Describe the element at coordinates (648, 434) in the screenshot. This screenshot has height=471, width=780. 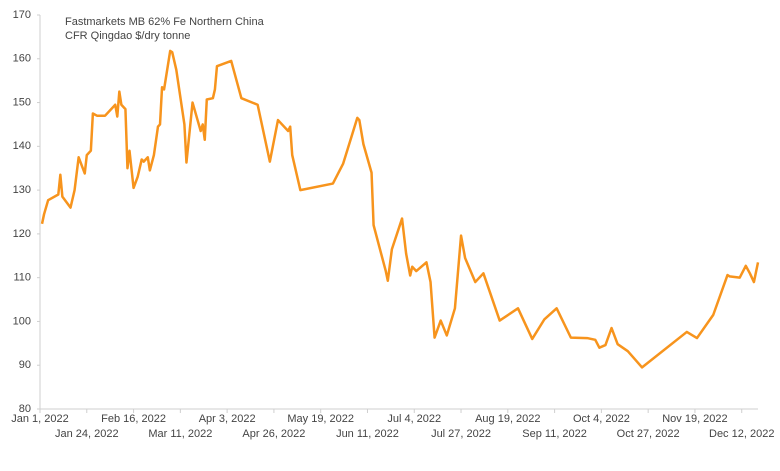
I see `x-tick-label: Oct 27, 2022` at that location.